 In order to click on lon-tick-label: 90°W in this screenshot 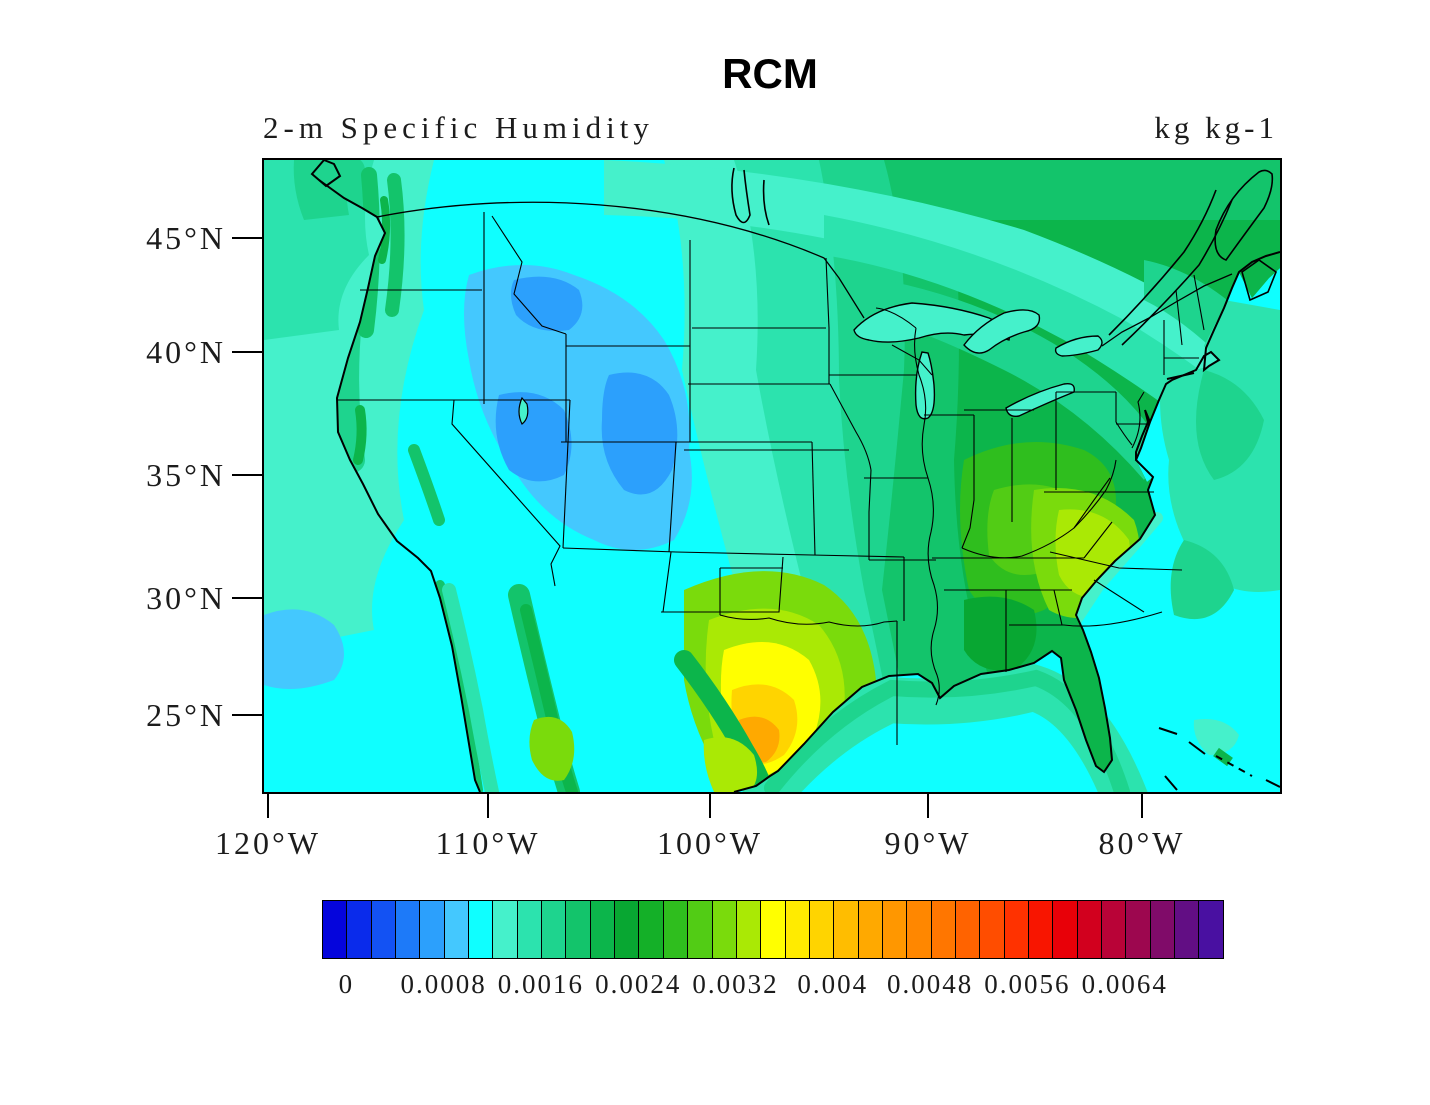, I will do `click(928, 843)`.